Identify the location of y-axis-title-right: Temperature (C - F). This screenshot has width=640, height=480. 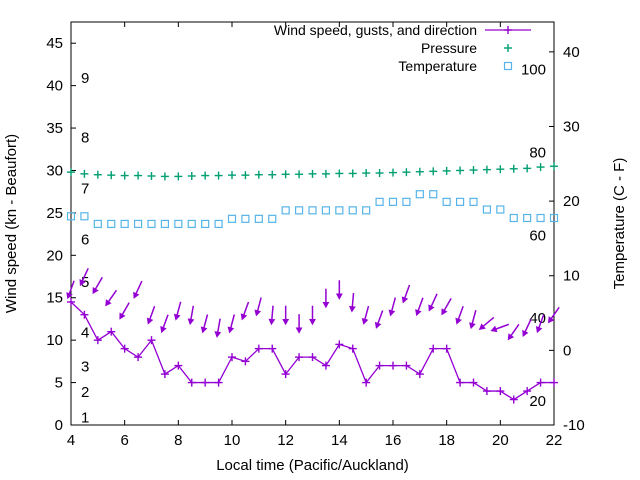
(619, 224).